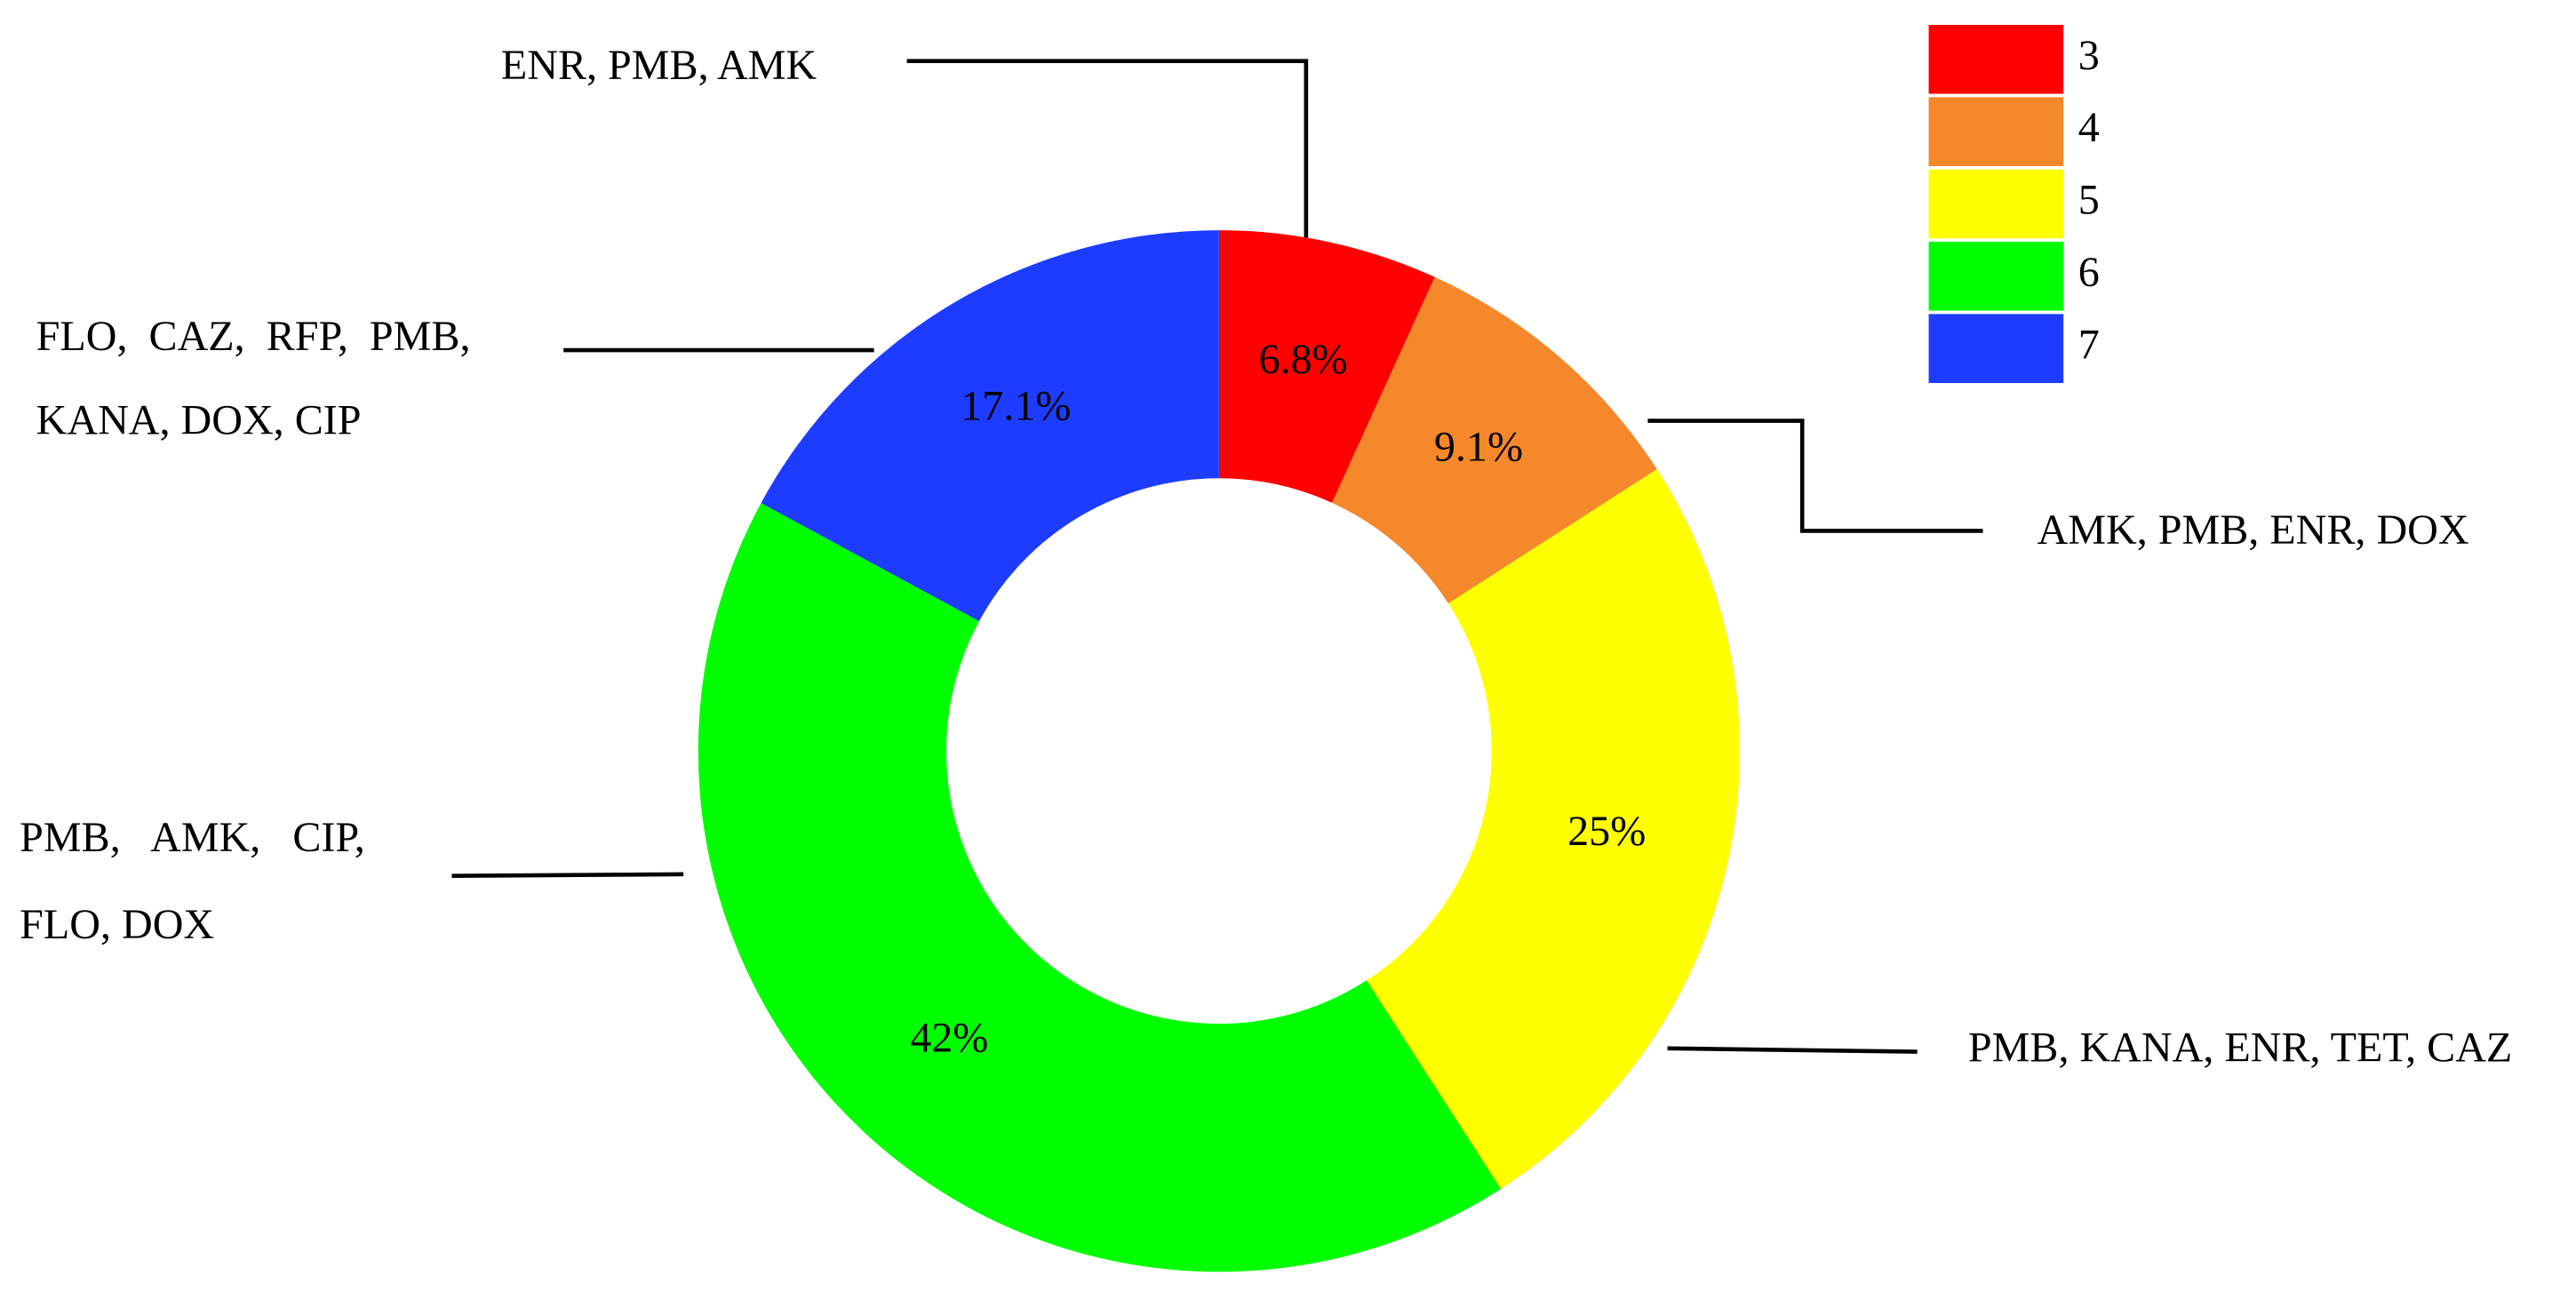 The height and width of the screenshot is (1300, 2576). Describe the element at coordinates (2089, 55) in the screenshot. I see `legend-label: 3` at that location.